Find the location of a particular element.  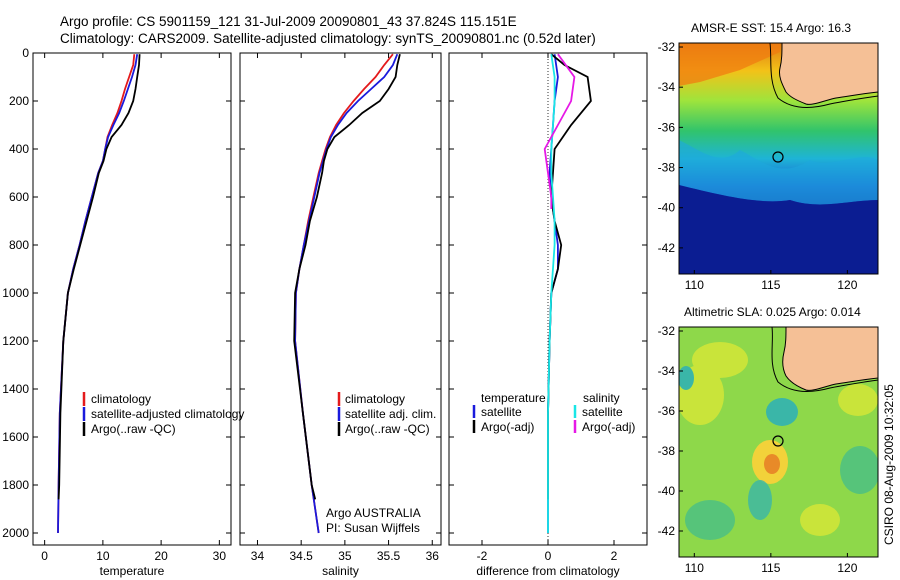

x-tick-label: -2 is located at coordinates (482, 556).